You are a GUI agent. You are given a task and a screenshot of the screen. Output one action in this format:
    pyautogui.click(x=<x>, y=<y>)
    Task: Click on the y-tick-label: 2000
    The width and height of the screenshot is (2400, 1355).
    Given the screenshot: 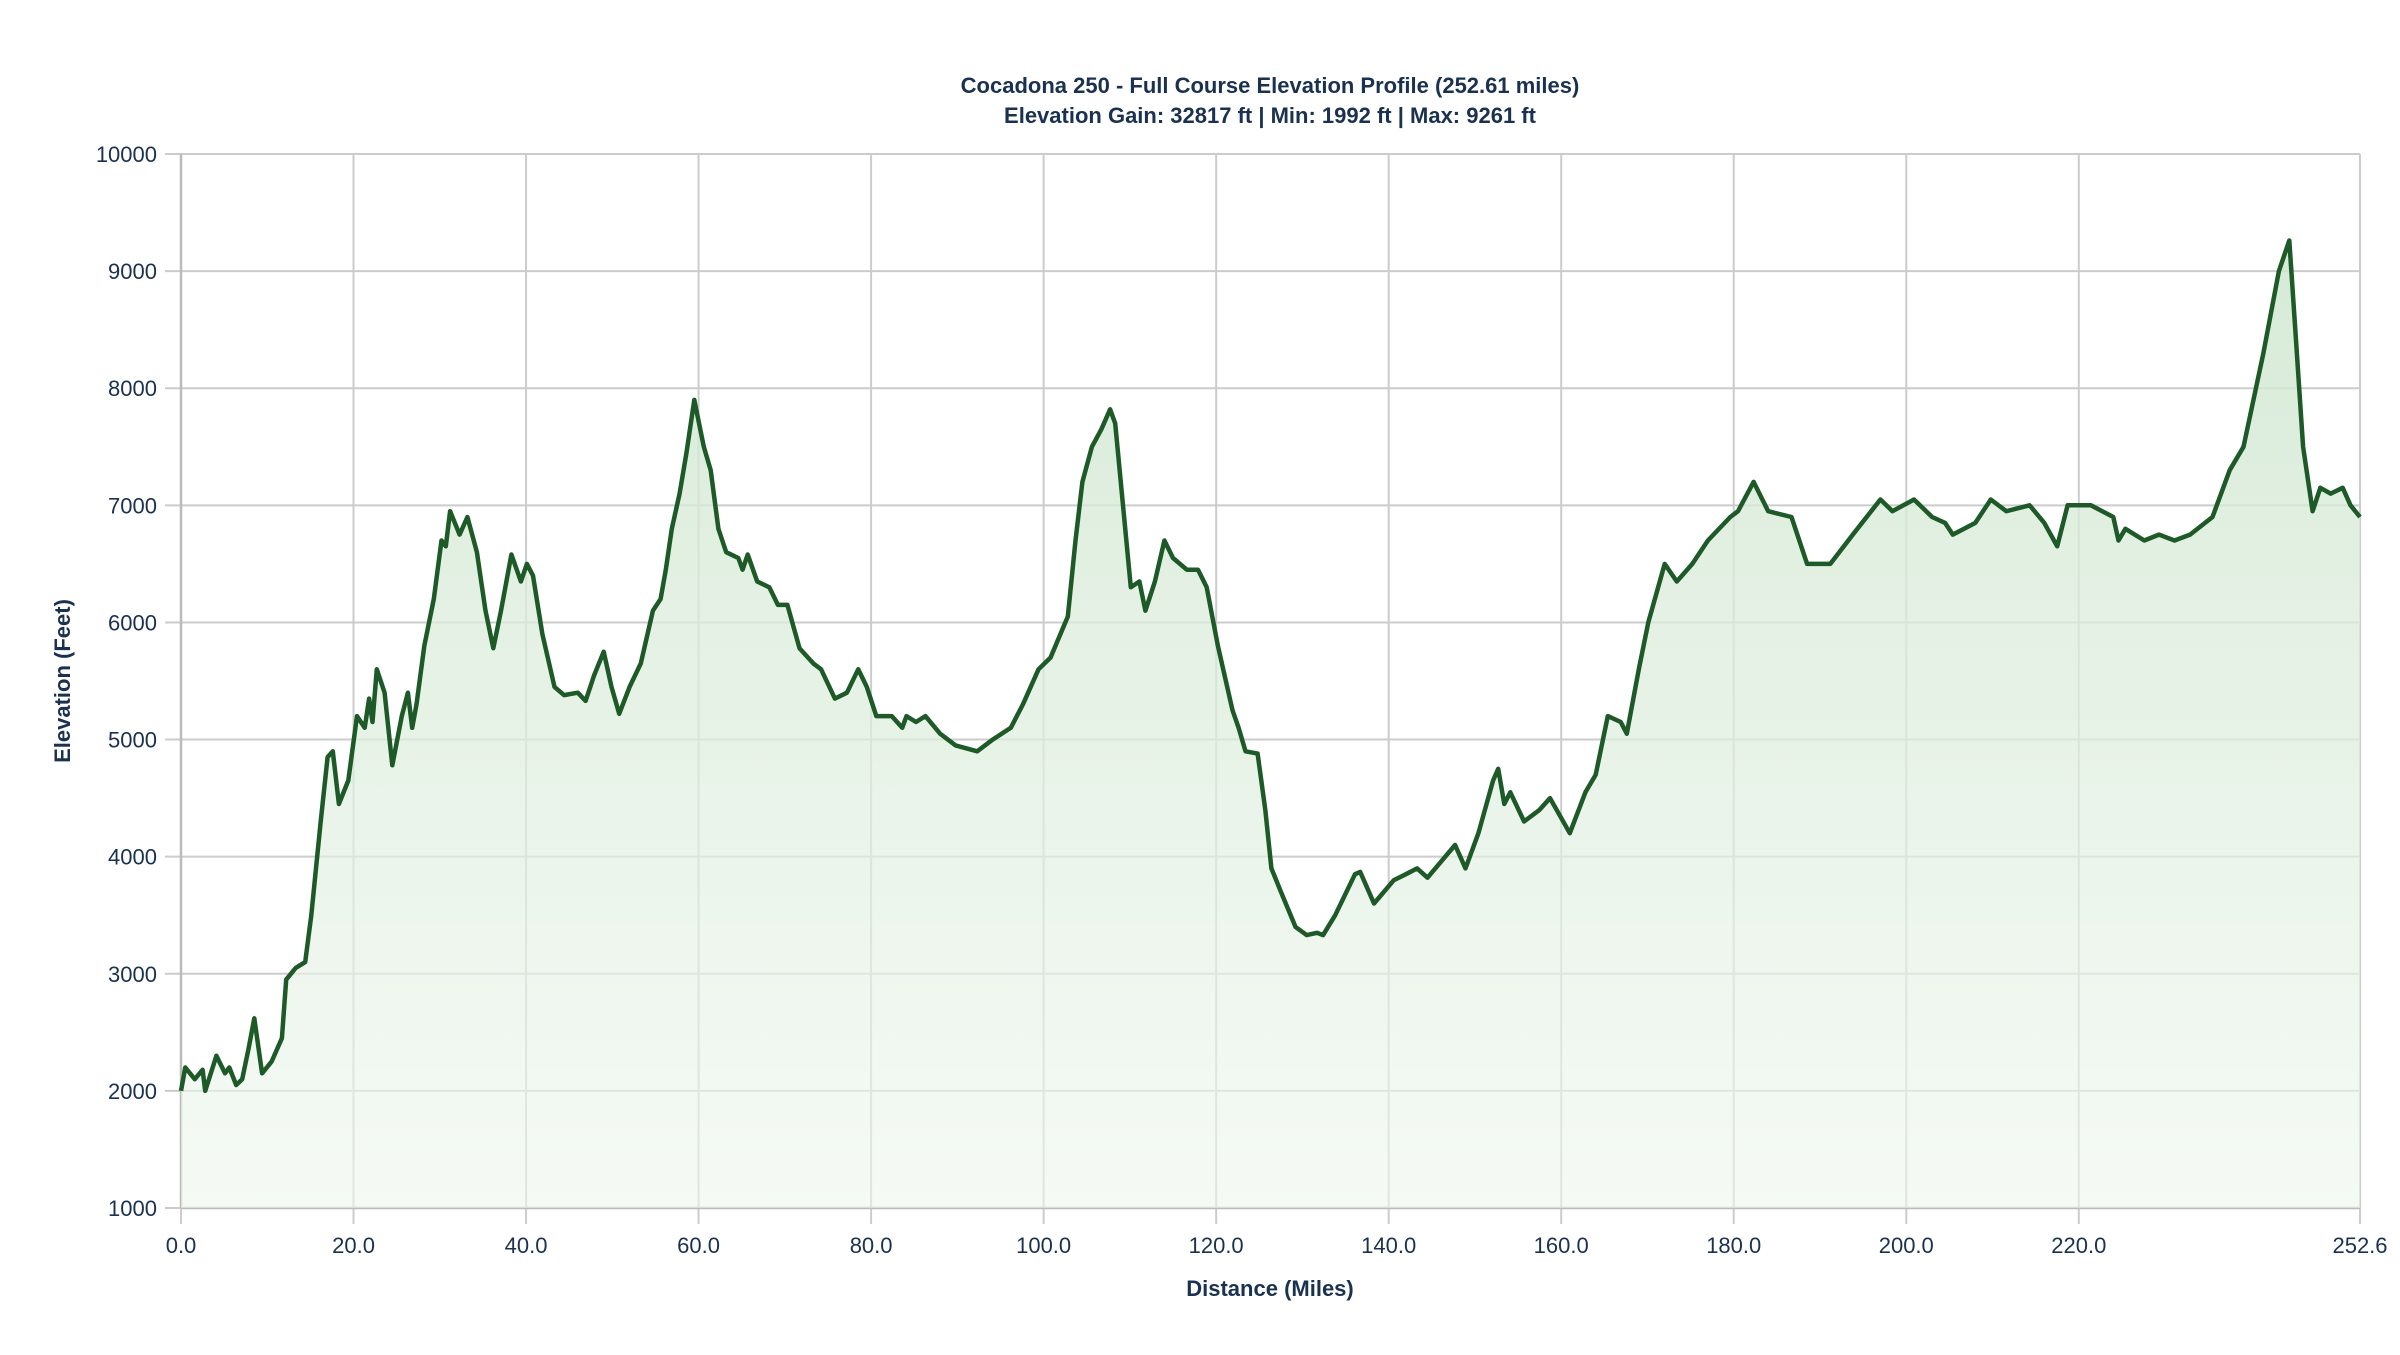 What is the action you would take?
    pyautogui.click(x=132, y=1091)
    